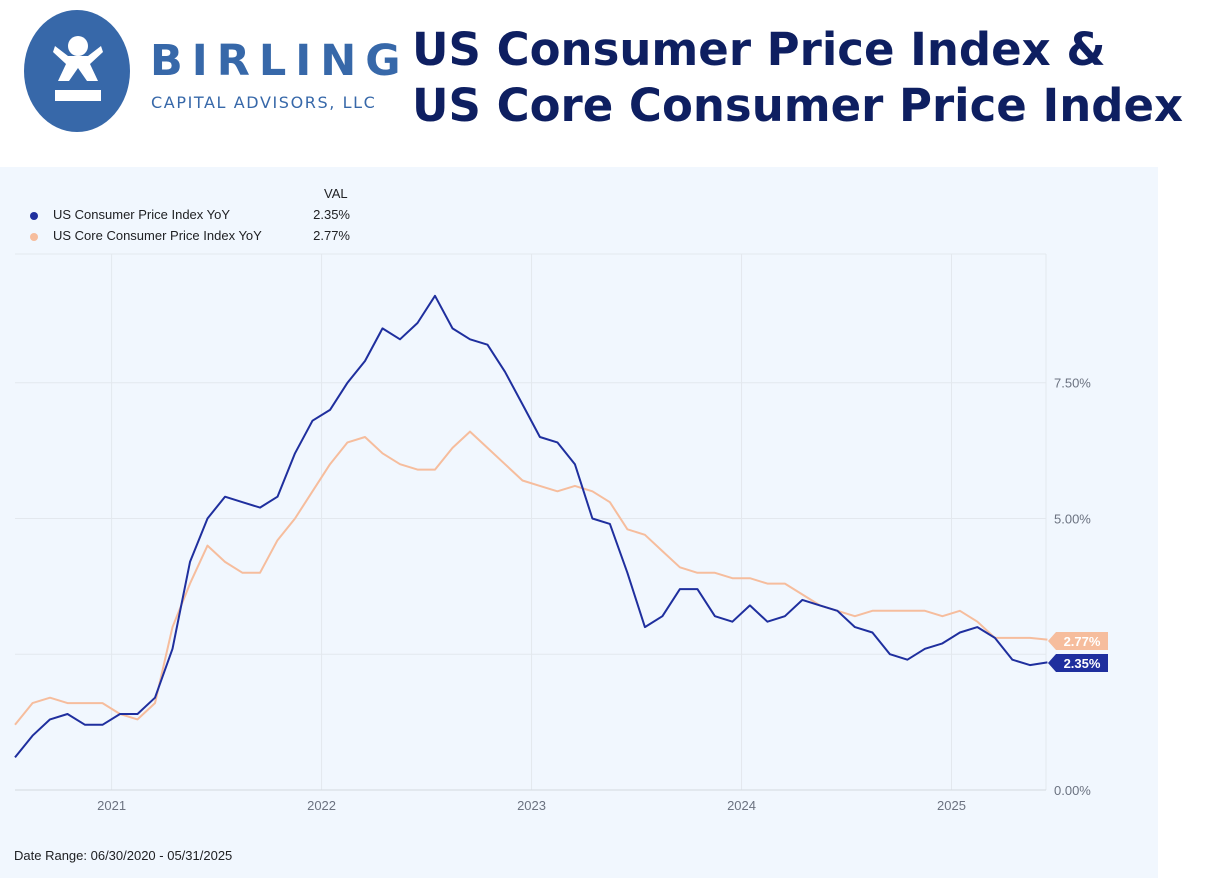 This screenshot has width=1226, height=878. What do you see at coordinates (321, 805) in the screenshot?
I see `x-tick-label: 2022` at bounding box center [321, 805].